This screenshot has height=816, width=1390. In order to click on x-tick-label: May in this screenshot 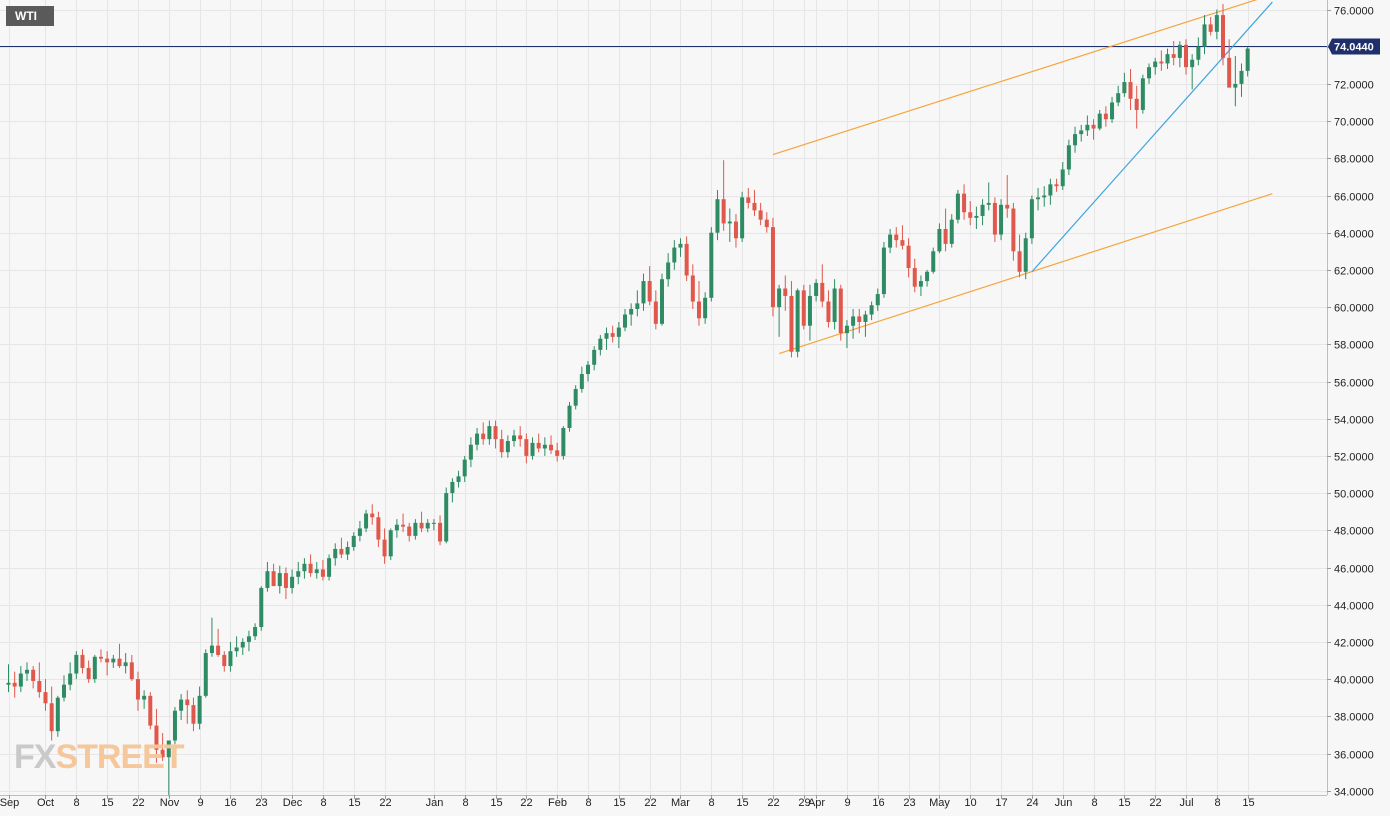, I will do `click(939, 803)`.